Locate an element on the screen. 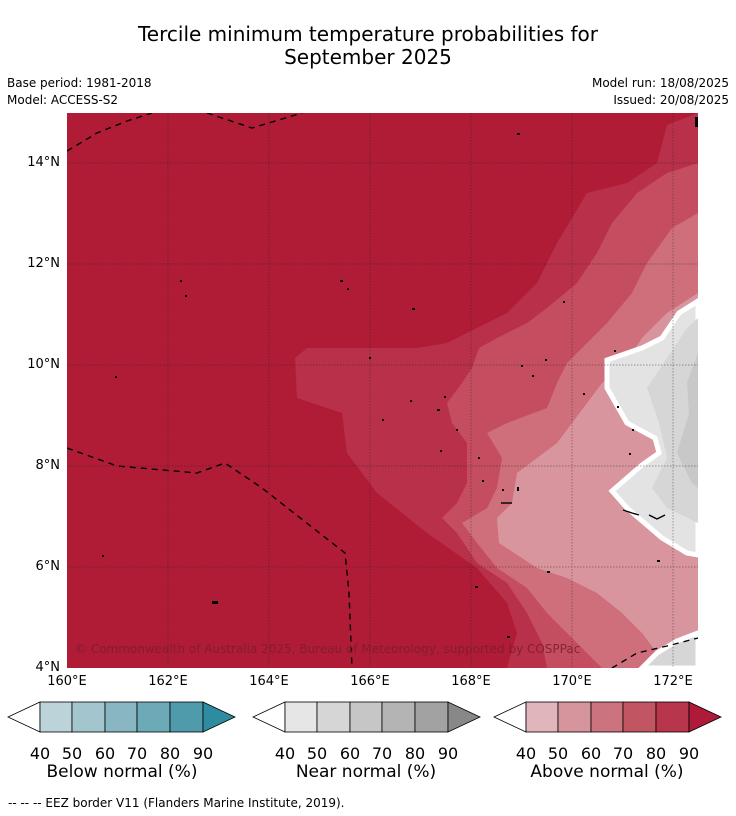 The image size is (736, 816). near-normal-title: Near normal (%) is located at coordinates (366, 772).